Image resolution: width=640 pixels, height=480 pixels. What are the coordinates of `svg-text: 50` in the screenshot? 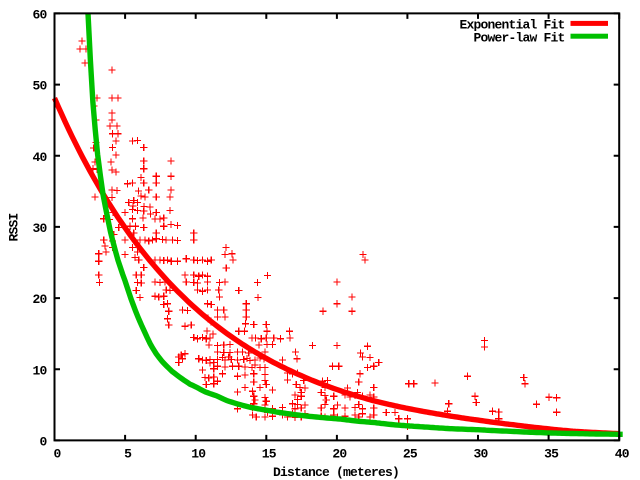 It's located at (39, 86).